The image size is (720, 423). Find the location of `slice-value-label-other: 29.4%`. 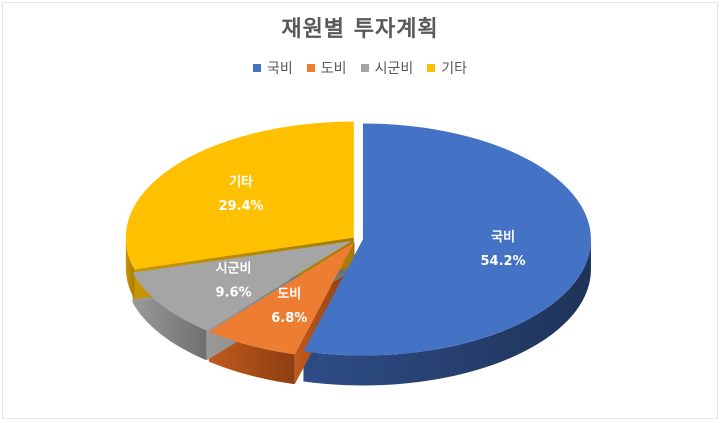

slice-value-label-other: 29.4% is located at coordinates (240, 206).